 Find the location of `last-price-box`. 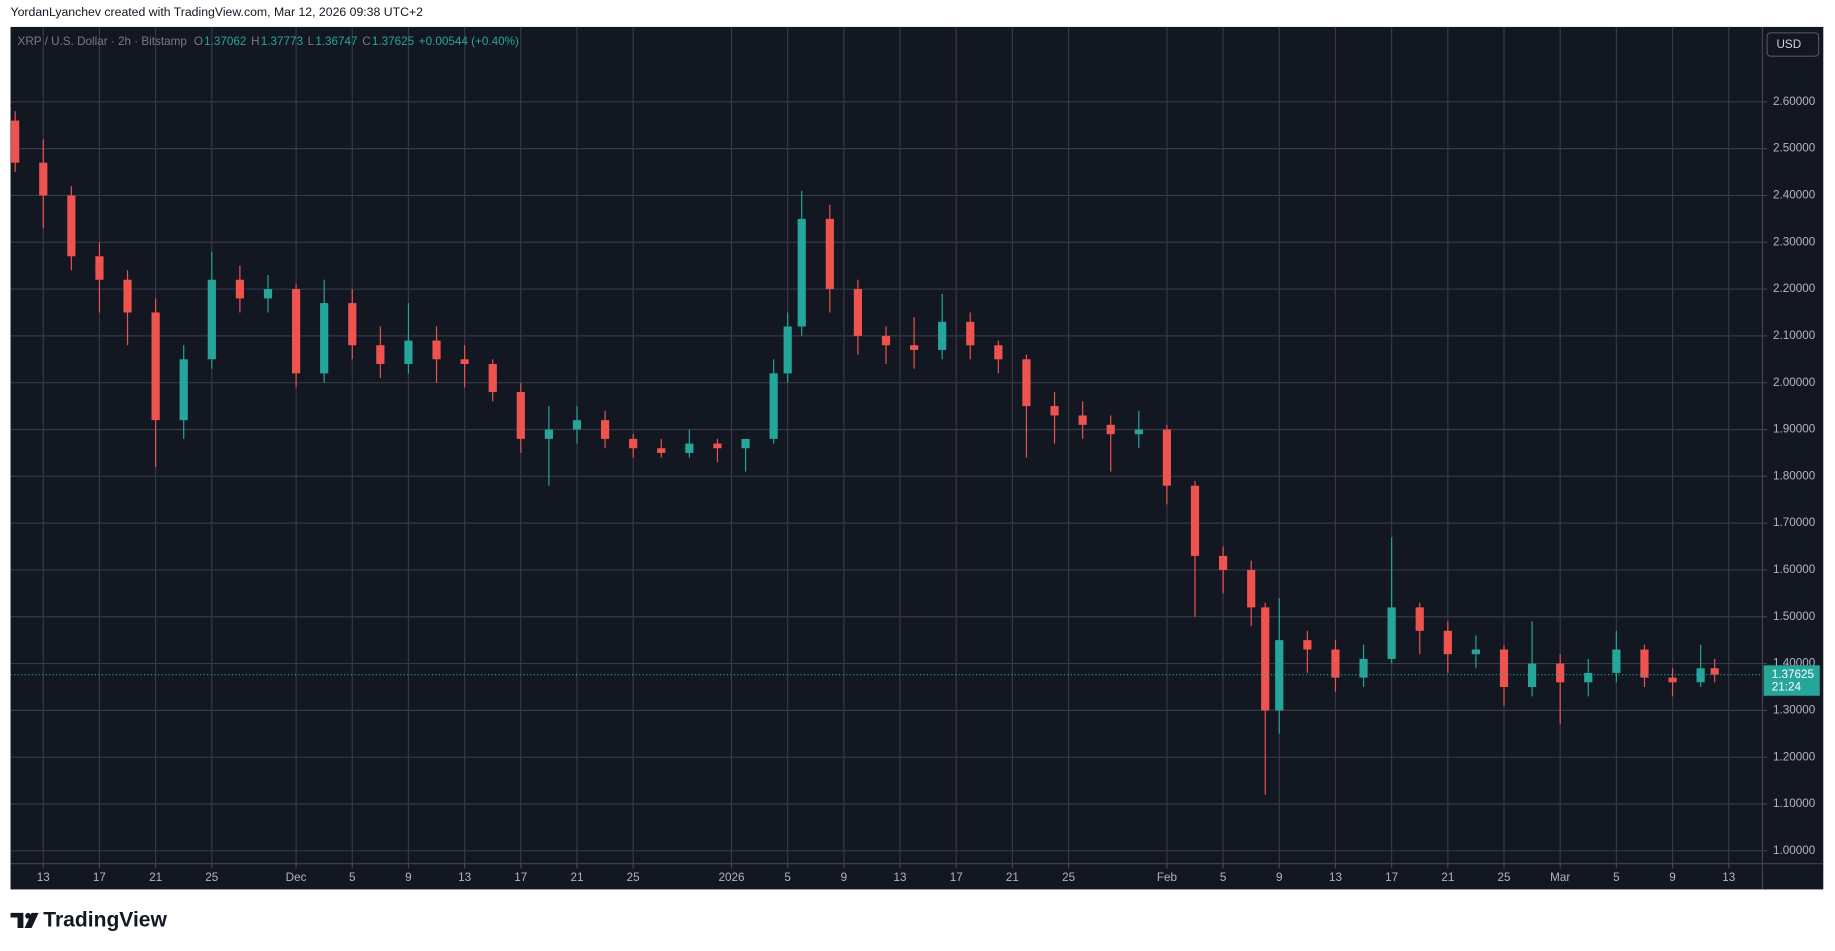

last-price-box is located at coordinates (1791, 680).